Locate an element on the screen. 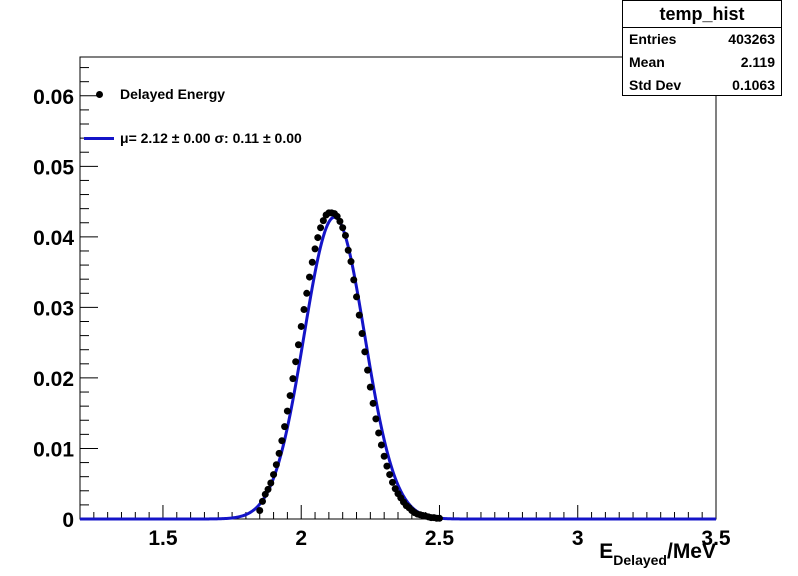 The width and height of the screenshot is (798, 576). x-tick-label: 3.5 is located at coordinates (716, 538).